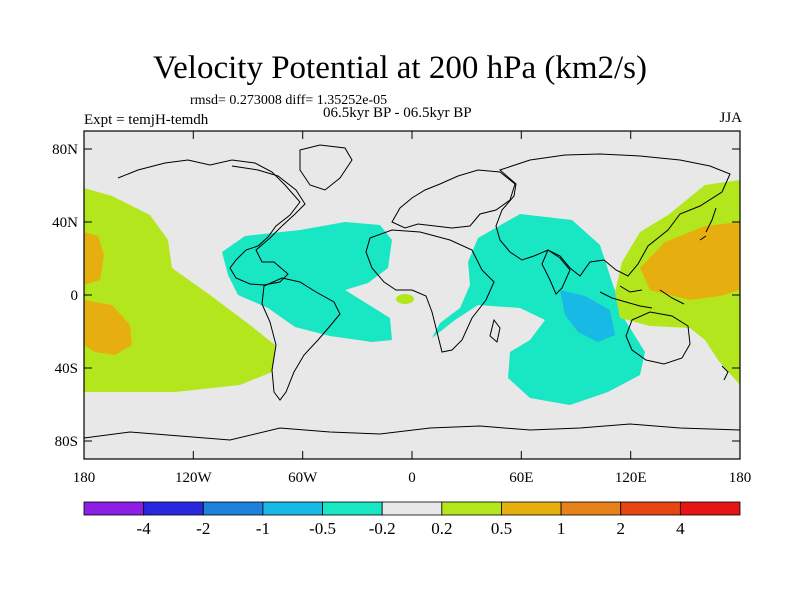  Describe the element at coordinates (66, 442) in the screenshot. I see `lat-tick-label: 80S` at that location.